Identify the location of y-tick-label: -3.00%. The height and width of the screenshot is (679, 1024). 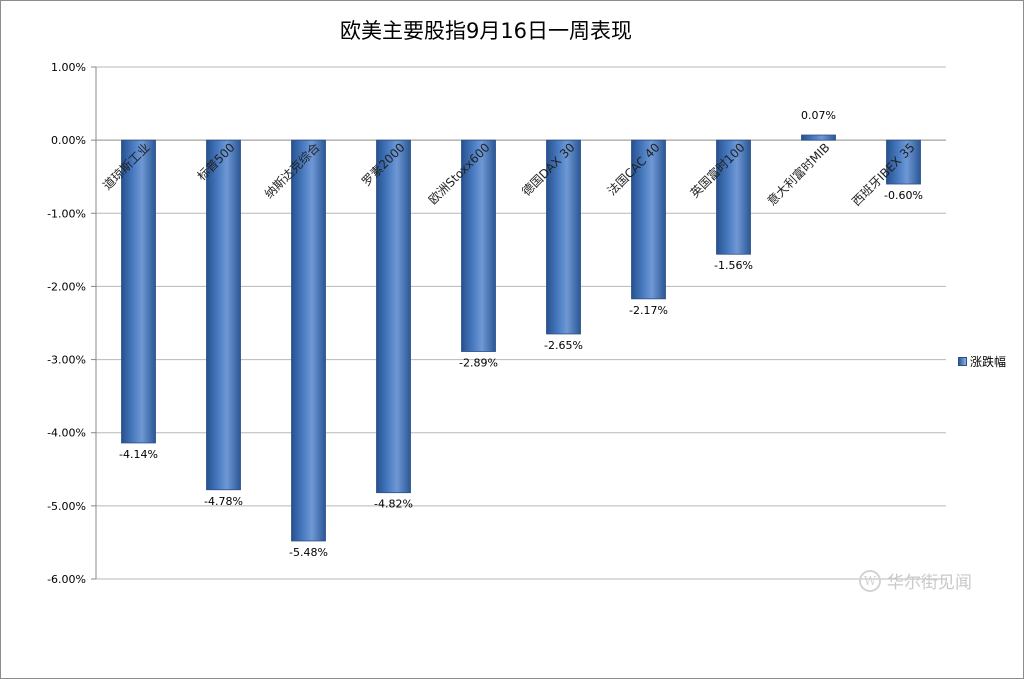
(66, 360).